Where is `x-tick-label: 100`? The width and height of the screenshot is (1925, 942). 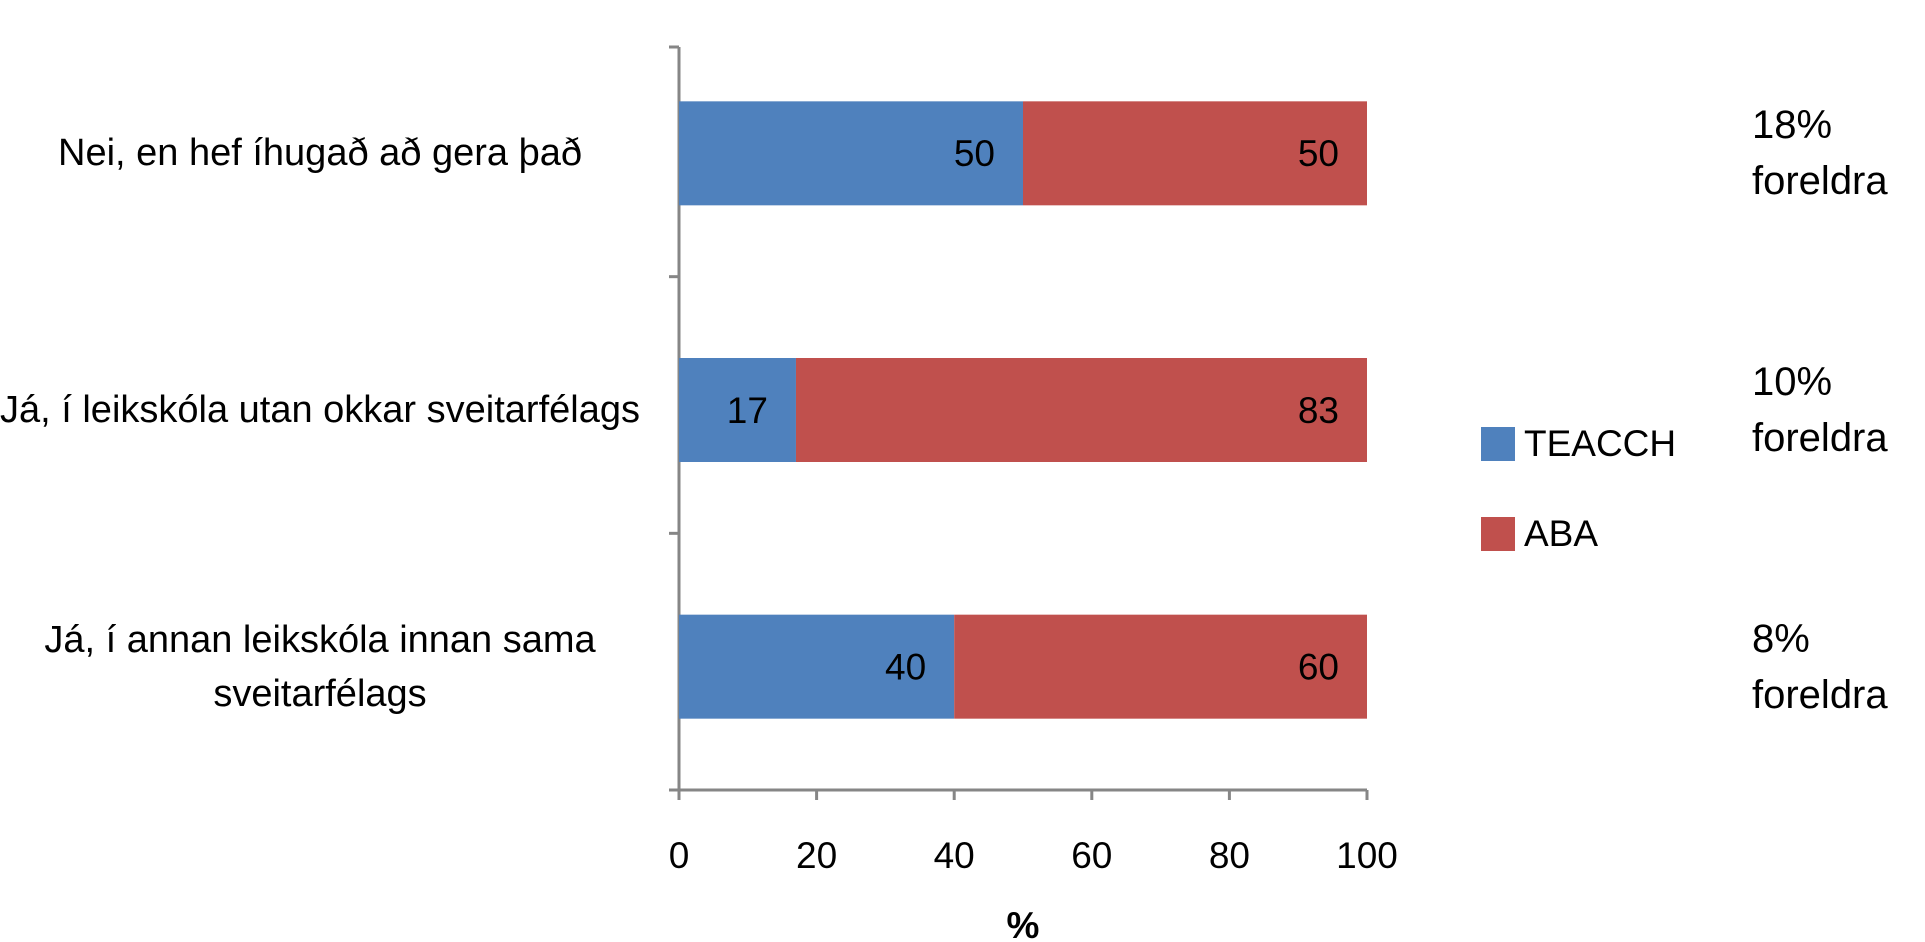
x-tick-label: 100 is located at coordinates (1367, 855).